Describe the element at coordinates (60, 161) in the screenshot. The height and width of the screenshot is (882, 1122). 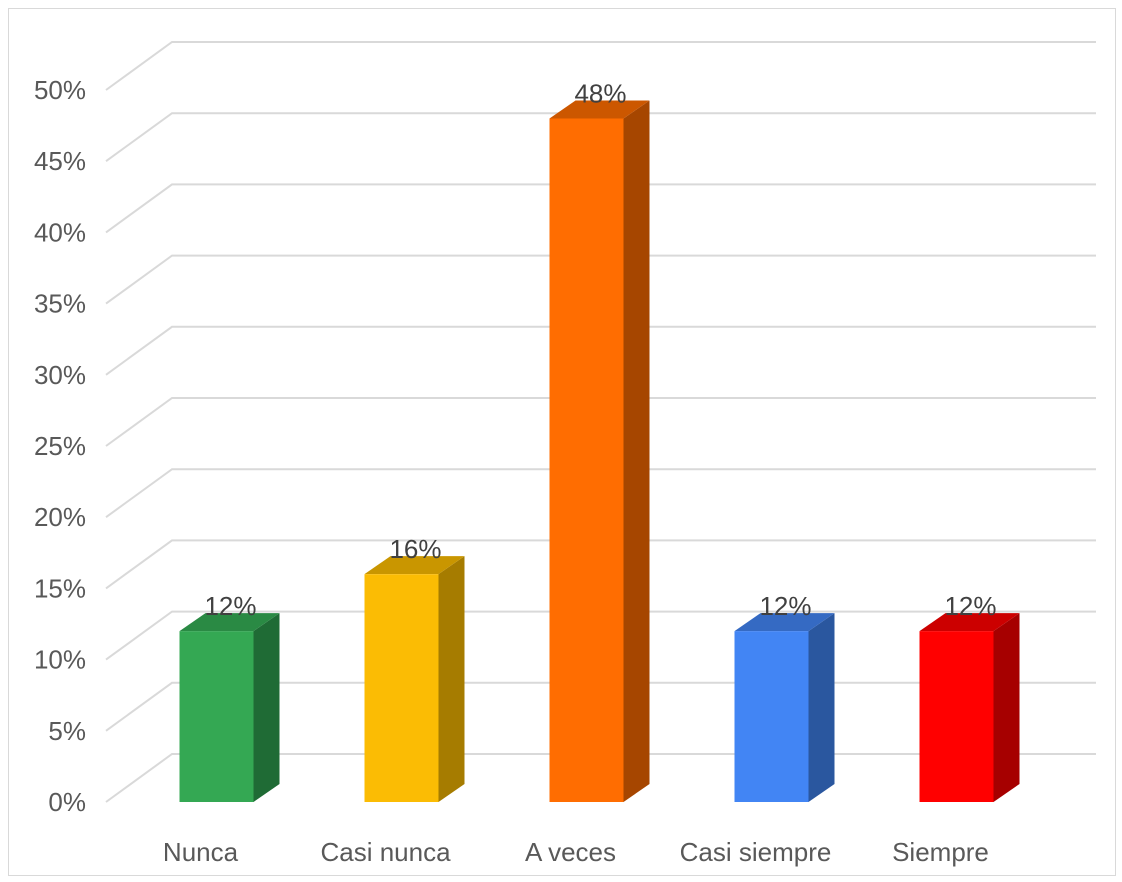
I see `y-tick-label: 45%` at that location.